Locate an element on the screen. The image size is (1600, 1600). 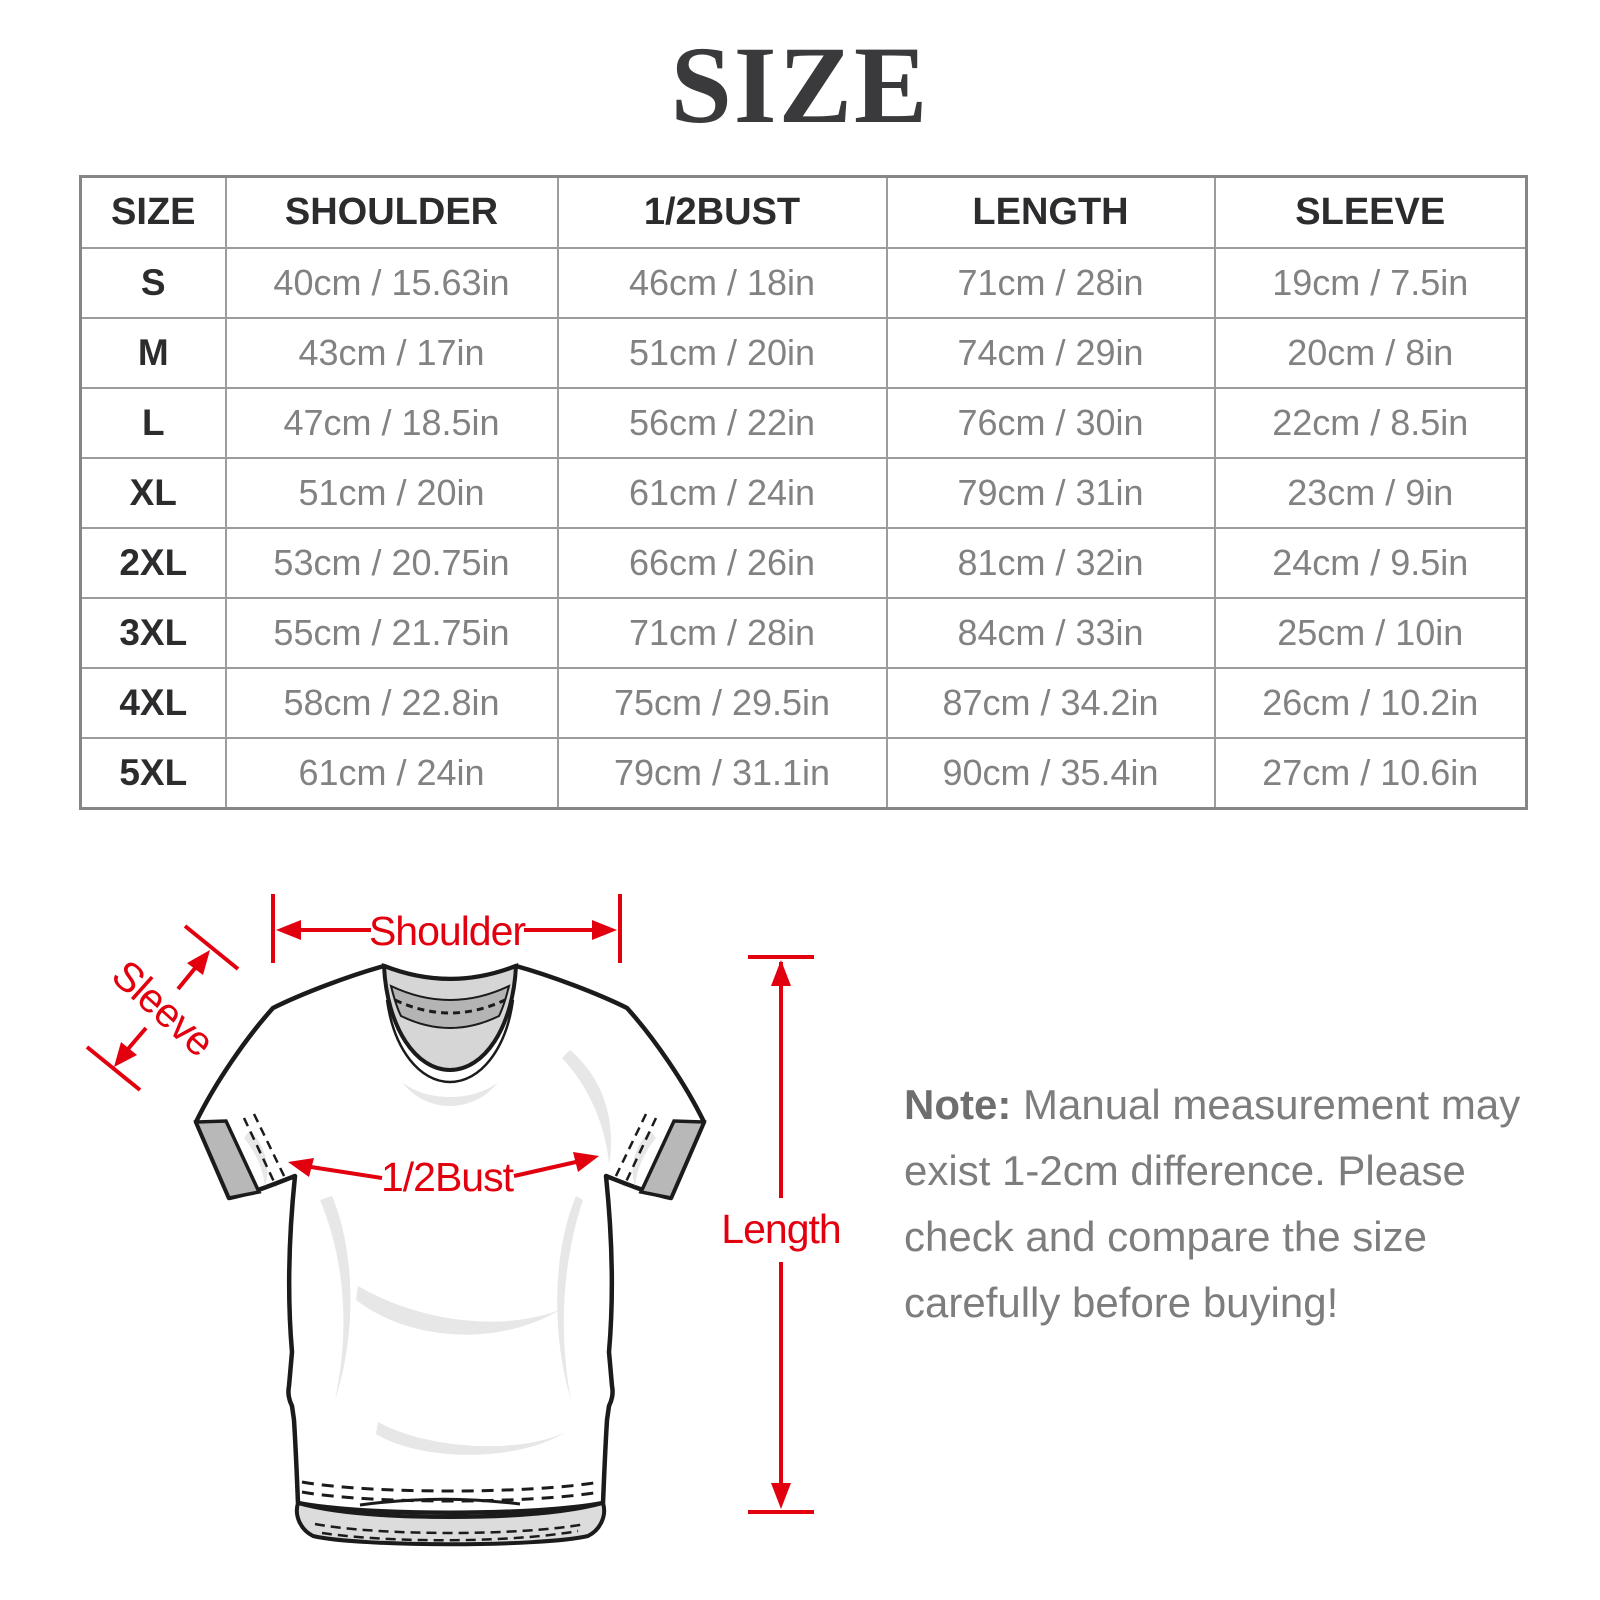
shoulder-arrow is located at coordinates (446, 928).